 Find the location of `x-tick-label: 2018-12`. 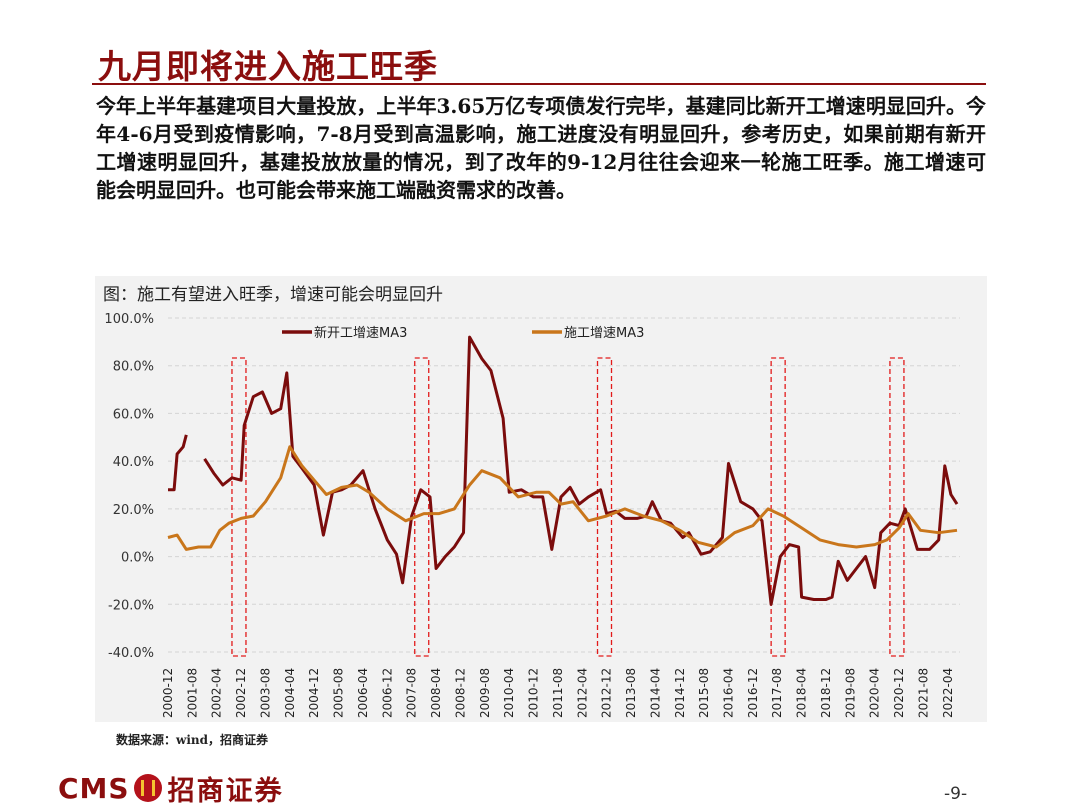

x-tick-label: 2018-12 is located at coordinates (826, 693).